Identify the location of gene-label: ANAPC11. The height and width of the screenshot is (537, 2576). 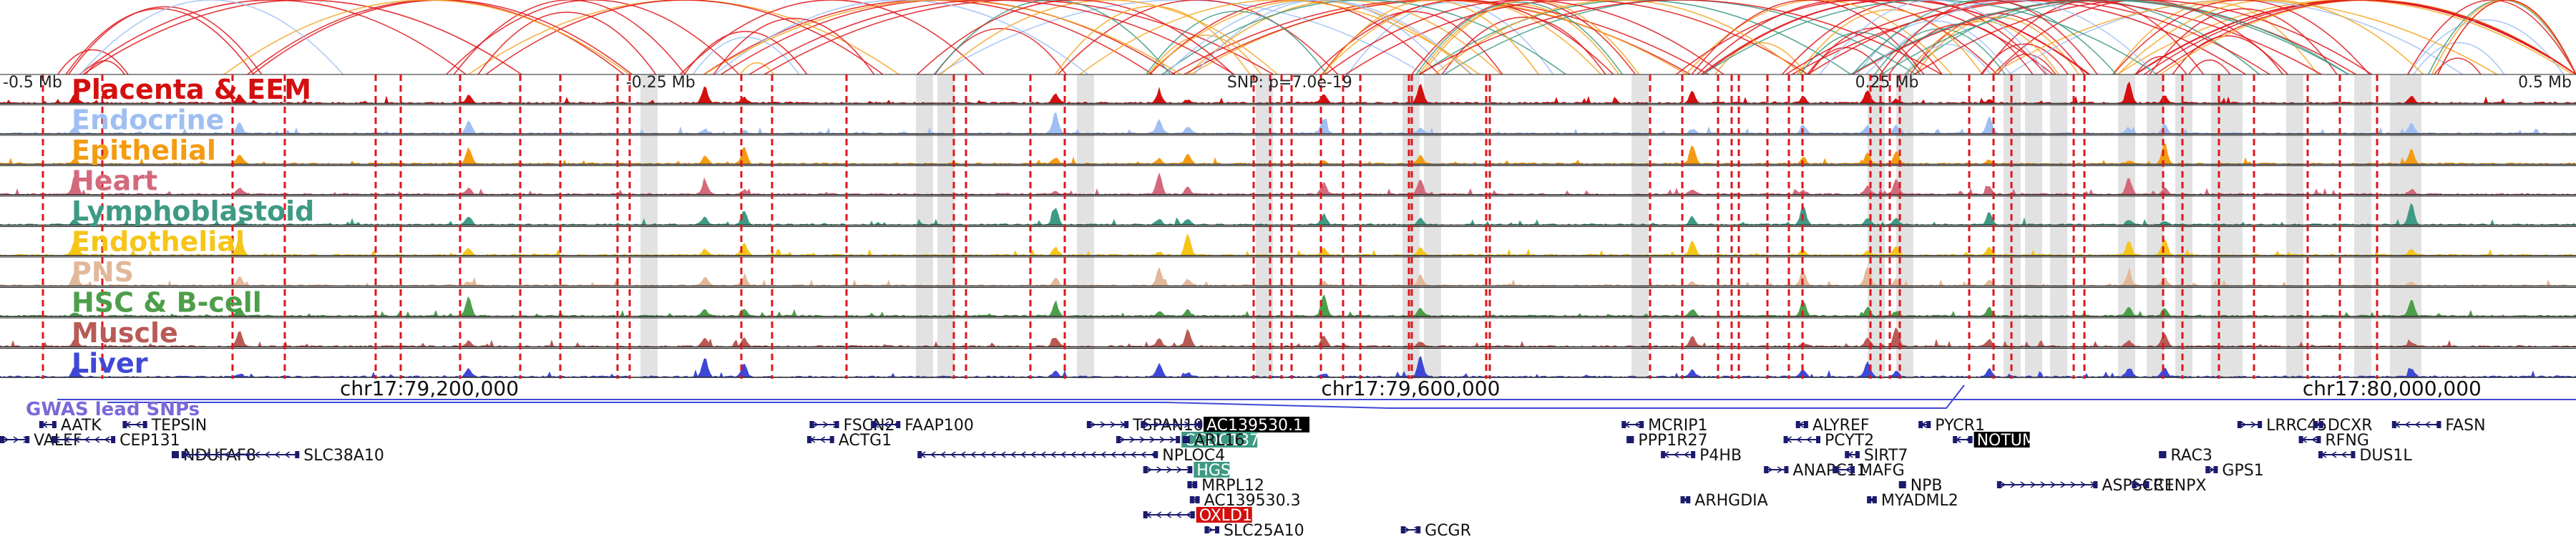
(1829, 471).